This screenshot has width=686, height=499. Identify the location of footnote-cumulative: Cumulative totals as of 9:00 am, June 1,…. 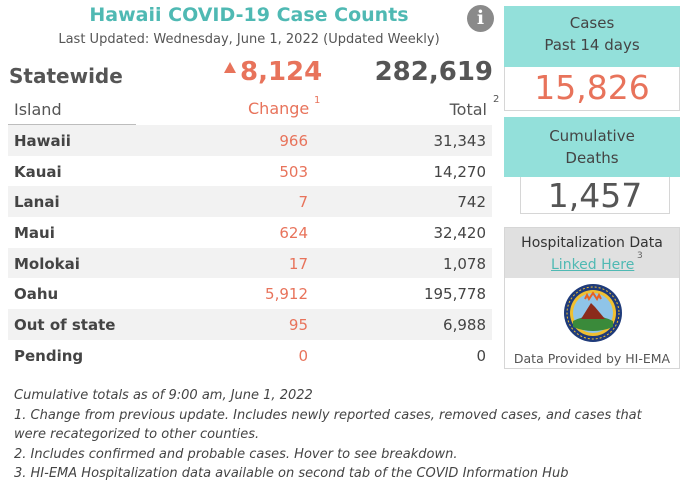
(163, 395).